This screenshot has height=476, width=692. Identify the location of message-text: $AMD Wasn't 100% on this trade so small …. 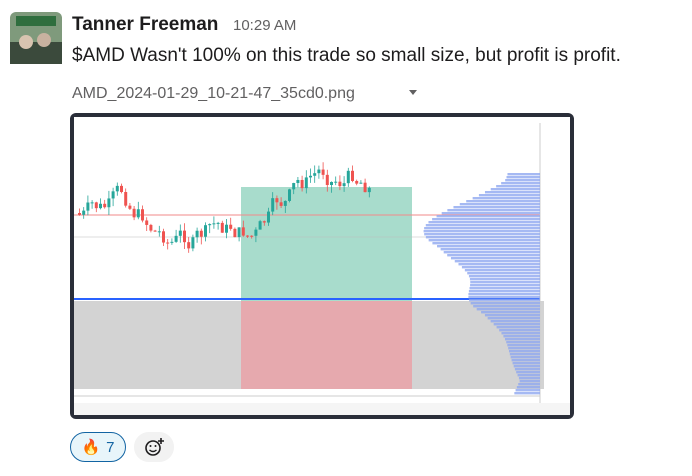
(346, 55).